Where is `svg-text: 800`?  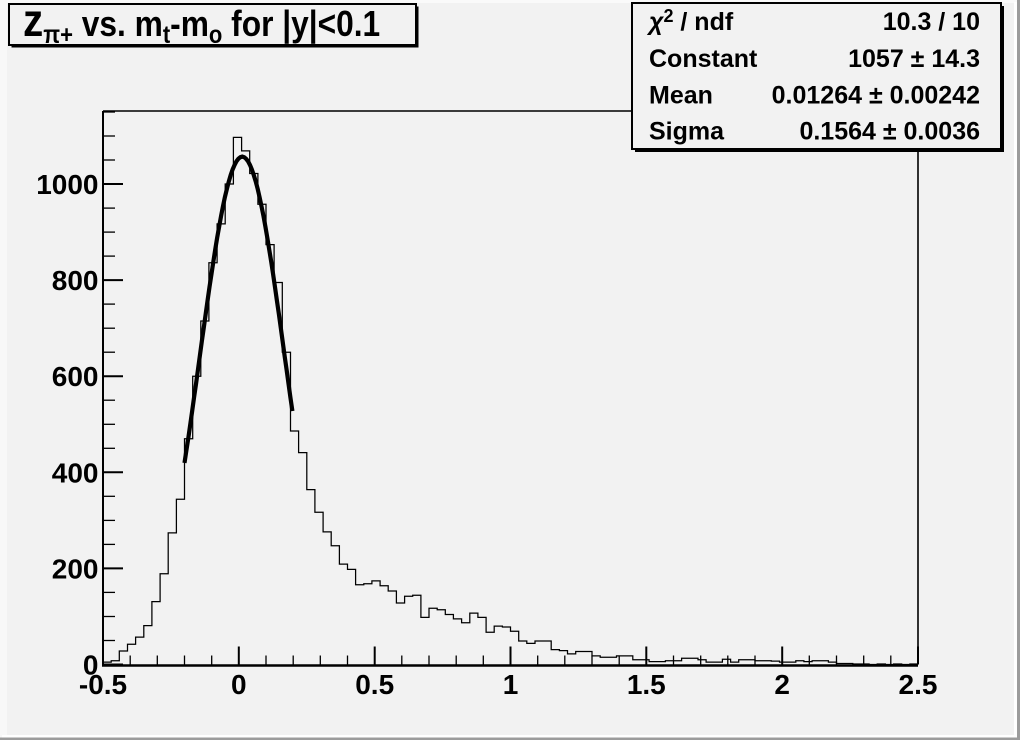
svg-text: 800 is located at coordinates (75, 280).